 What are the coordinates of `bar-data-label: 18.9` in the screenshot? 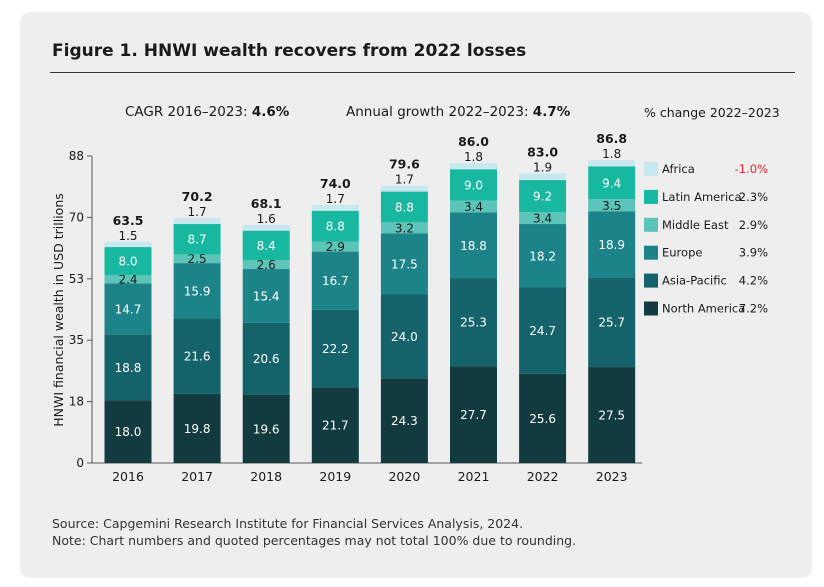 It's located at (611, 245).